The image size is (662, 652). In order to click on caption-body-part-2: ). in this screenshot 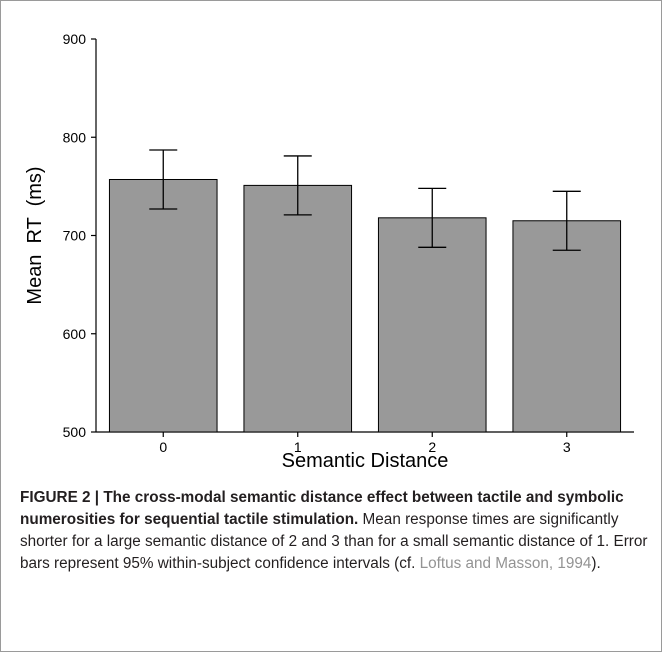, I will do `click(596, 563)`.